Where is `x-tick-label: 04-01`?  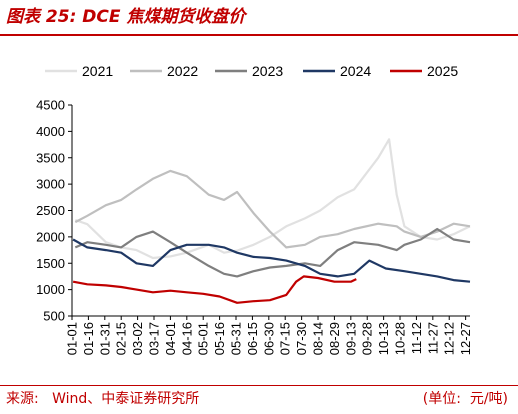 x-tick-label: 04-01 is located at coordinates (170, 338).